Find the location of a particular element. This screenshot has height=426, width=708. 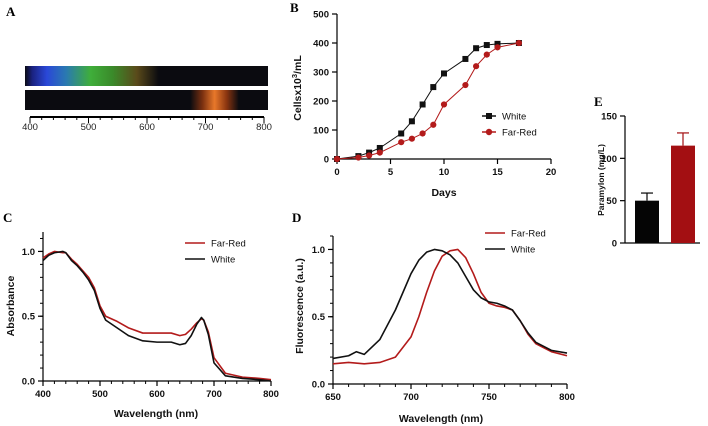

fluorescence-y-tick-label: 0.0 is located at coordinates (318, 385).